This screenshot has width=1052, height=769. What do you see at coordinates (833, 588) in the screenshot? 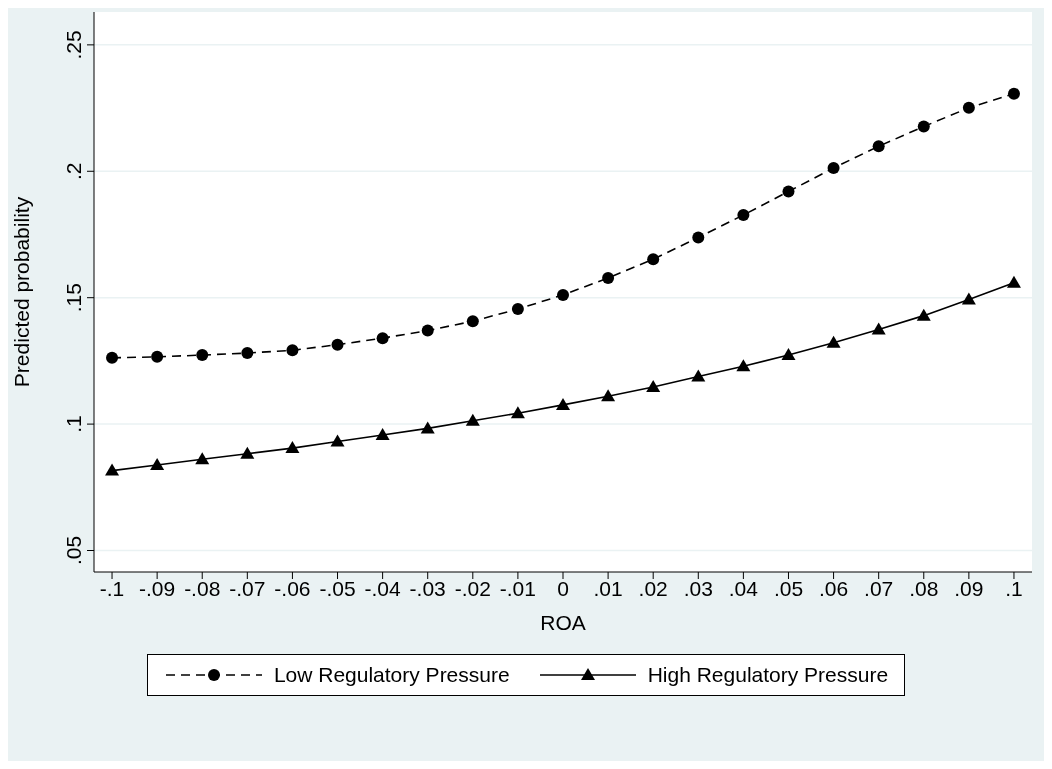
I see `x-tick-label: .06` at bounding box center [833, 588].